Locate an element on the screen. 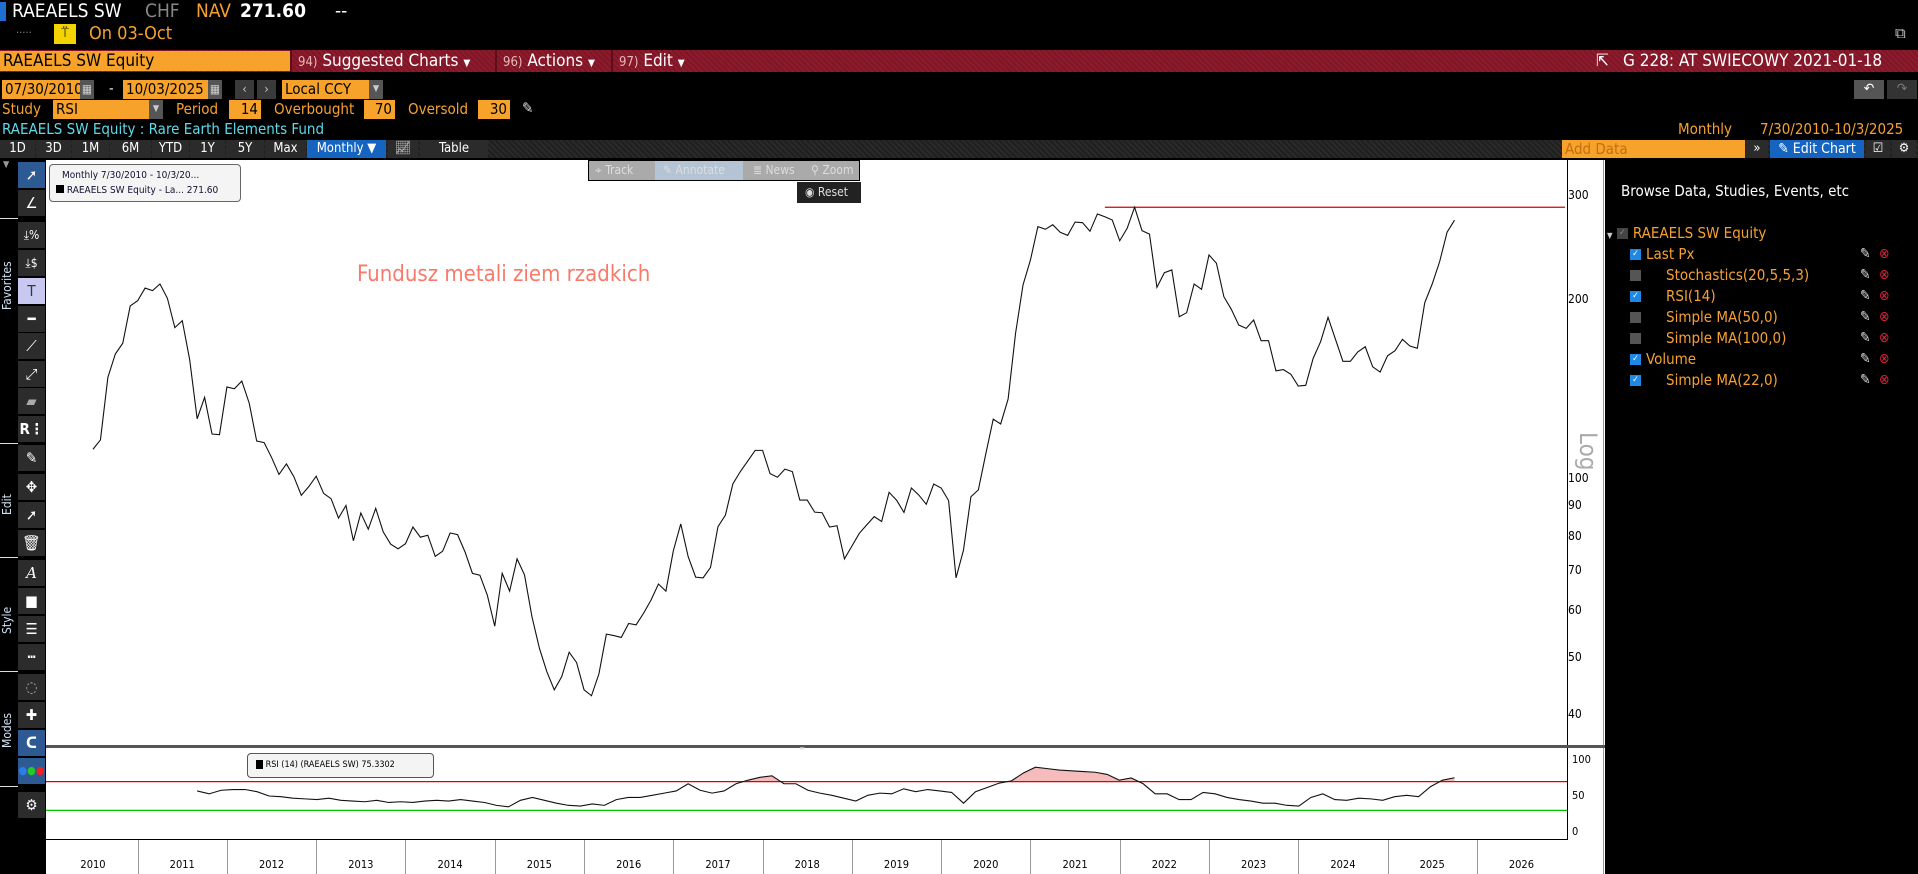 This screenshot has height=874, width=1918. color-theme-icon: ●●● is located at coordinates (31, 771).